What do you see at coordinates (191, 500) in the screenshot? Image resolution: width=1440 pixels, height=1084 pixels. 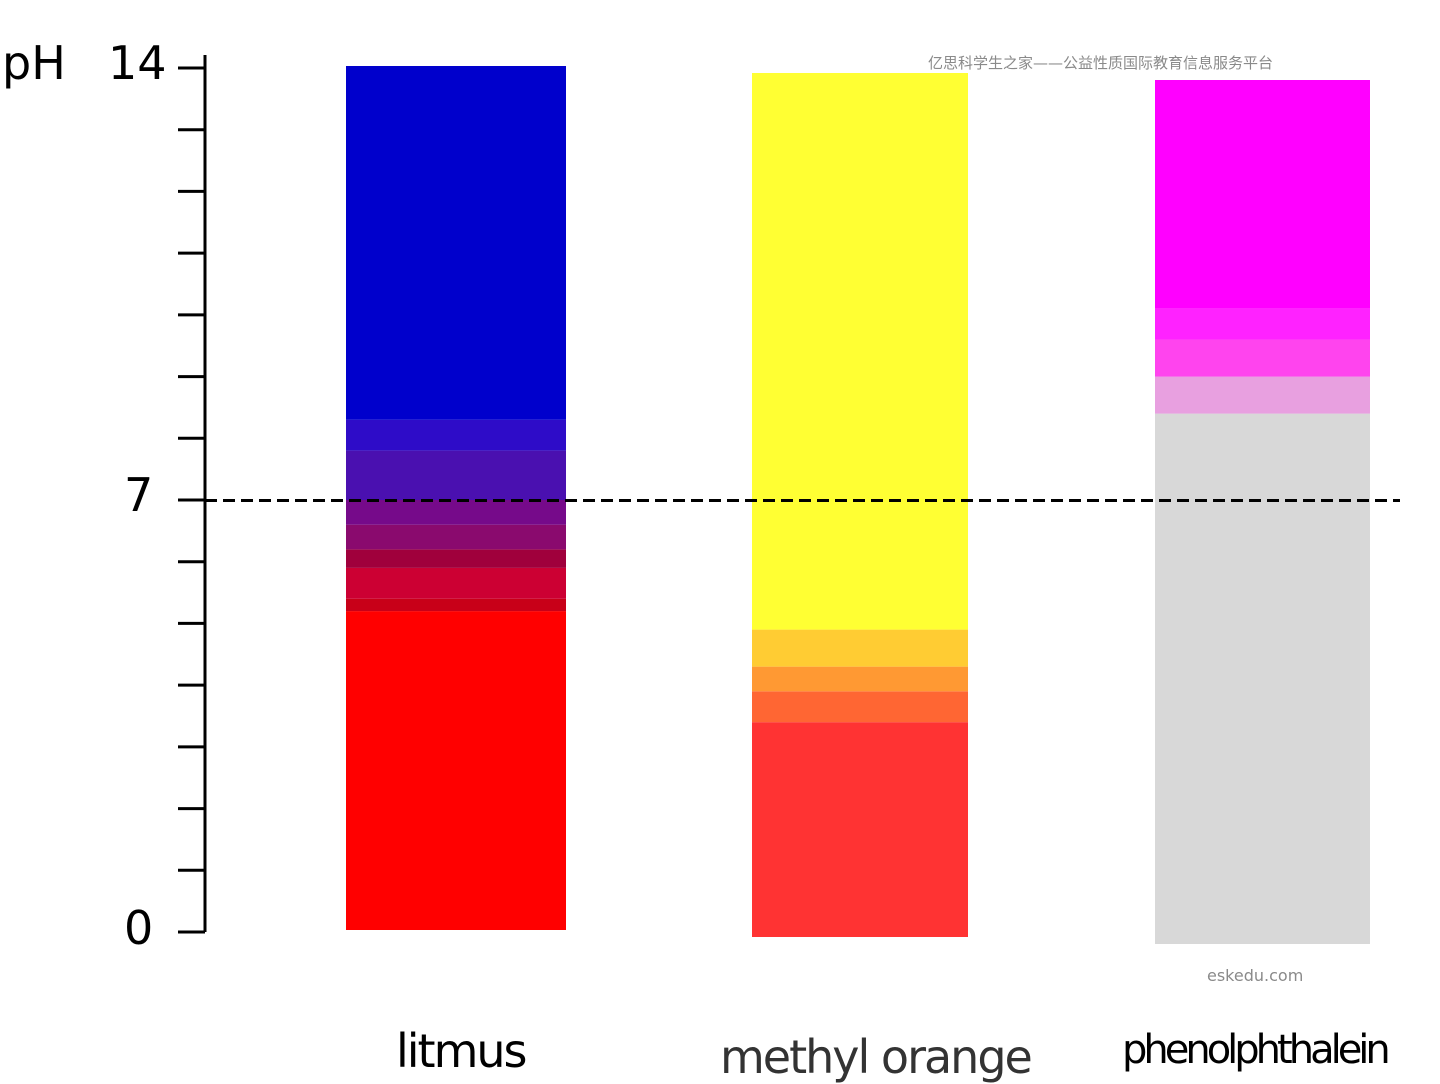 I see `y-axis-ticks` at bounding box center [191, 500].